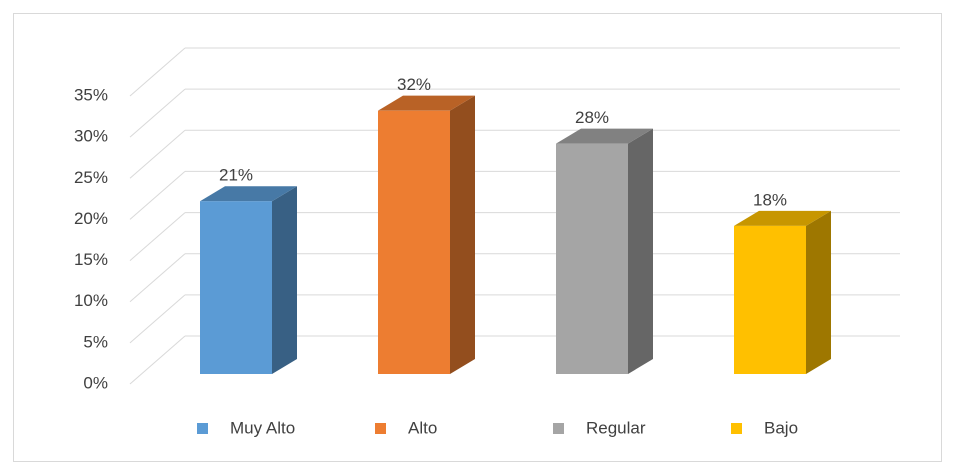 The image size is (955, 475). Describe the element at coordinates (95, 382) in the screenshot. I see `y-tick-label: 0%` at that location.